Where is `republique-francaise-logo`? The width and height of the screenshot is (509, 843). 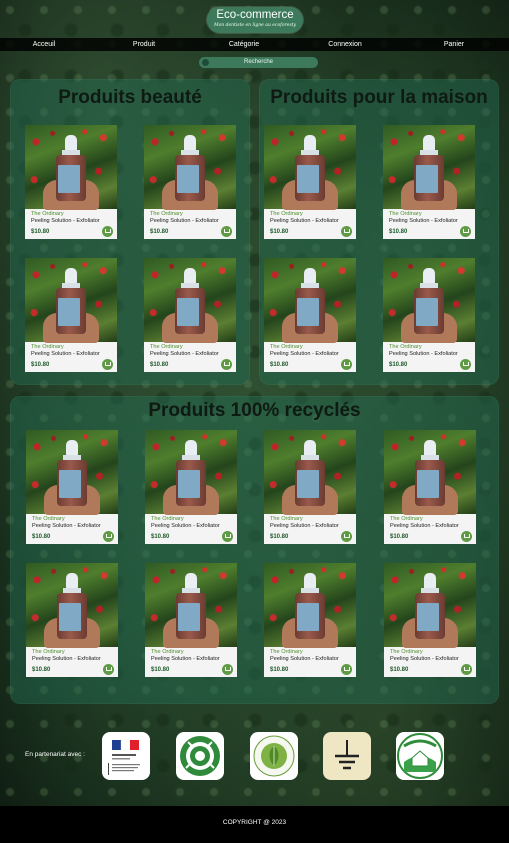
republique-francaise-logo is located at coordinates (126, 756).